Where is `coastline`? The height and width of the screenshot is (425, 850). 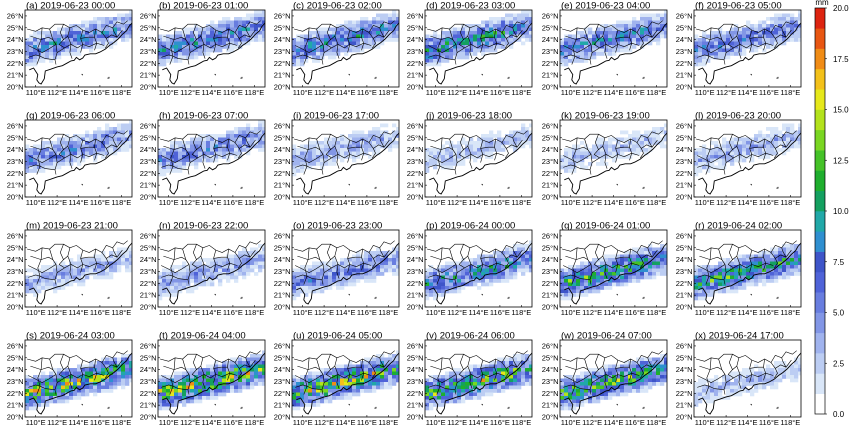
coastline is located at coordinates (80, 273).